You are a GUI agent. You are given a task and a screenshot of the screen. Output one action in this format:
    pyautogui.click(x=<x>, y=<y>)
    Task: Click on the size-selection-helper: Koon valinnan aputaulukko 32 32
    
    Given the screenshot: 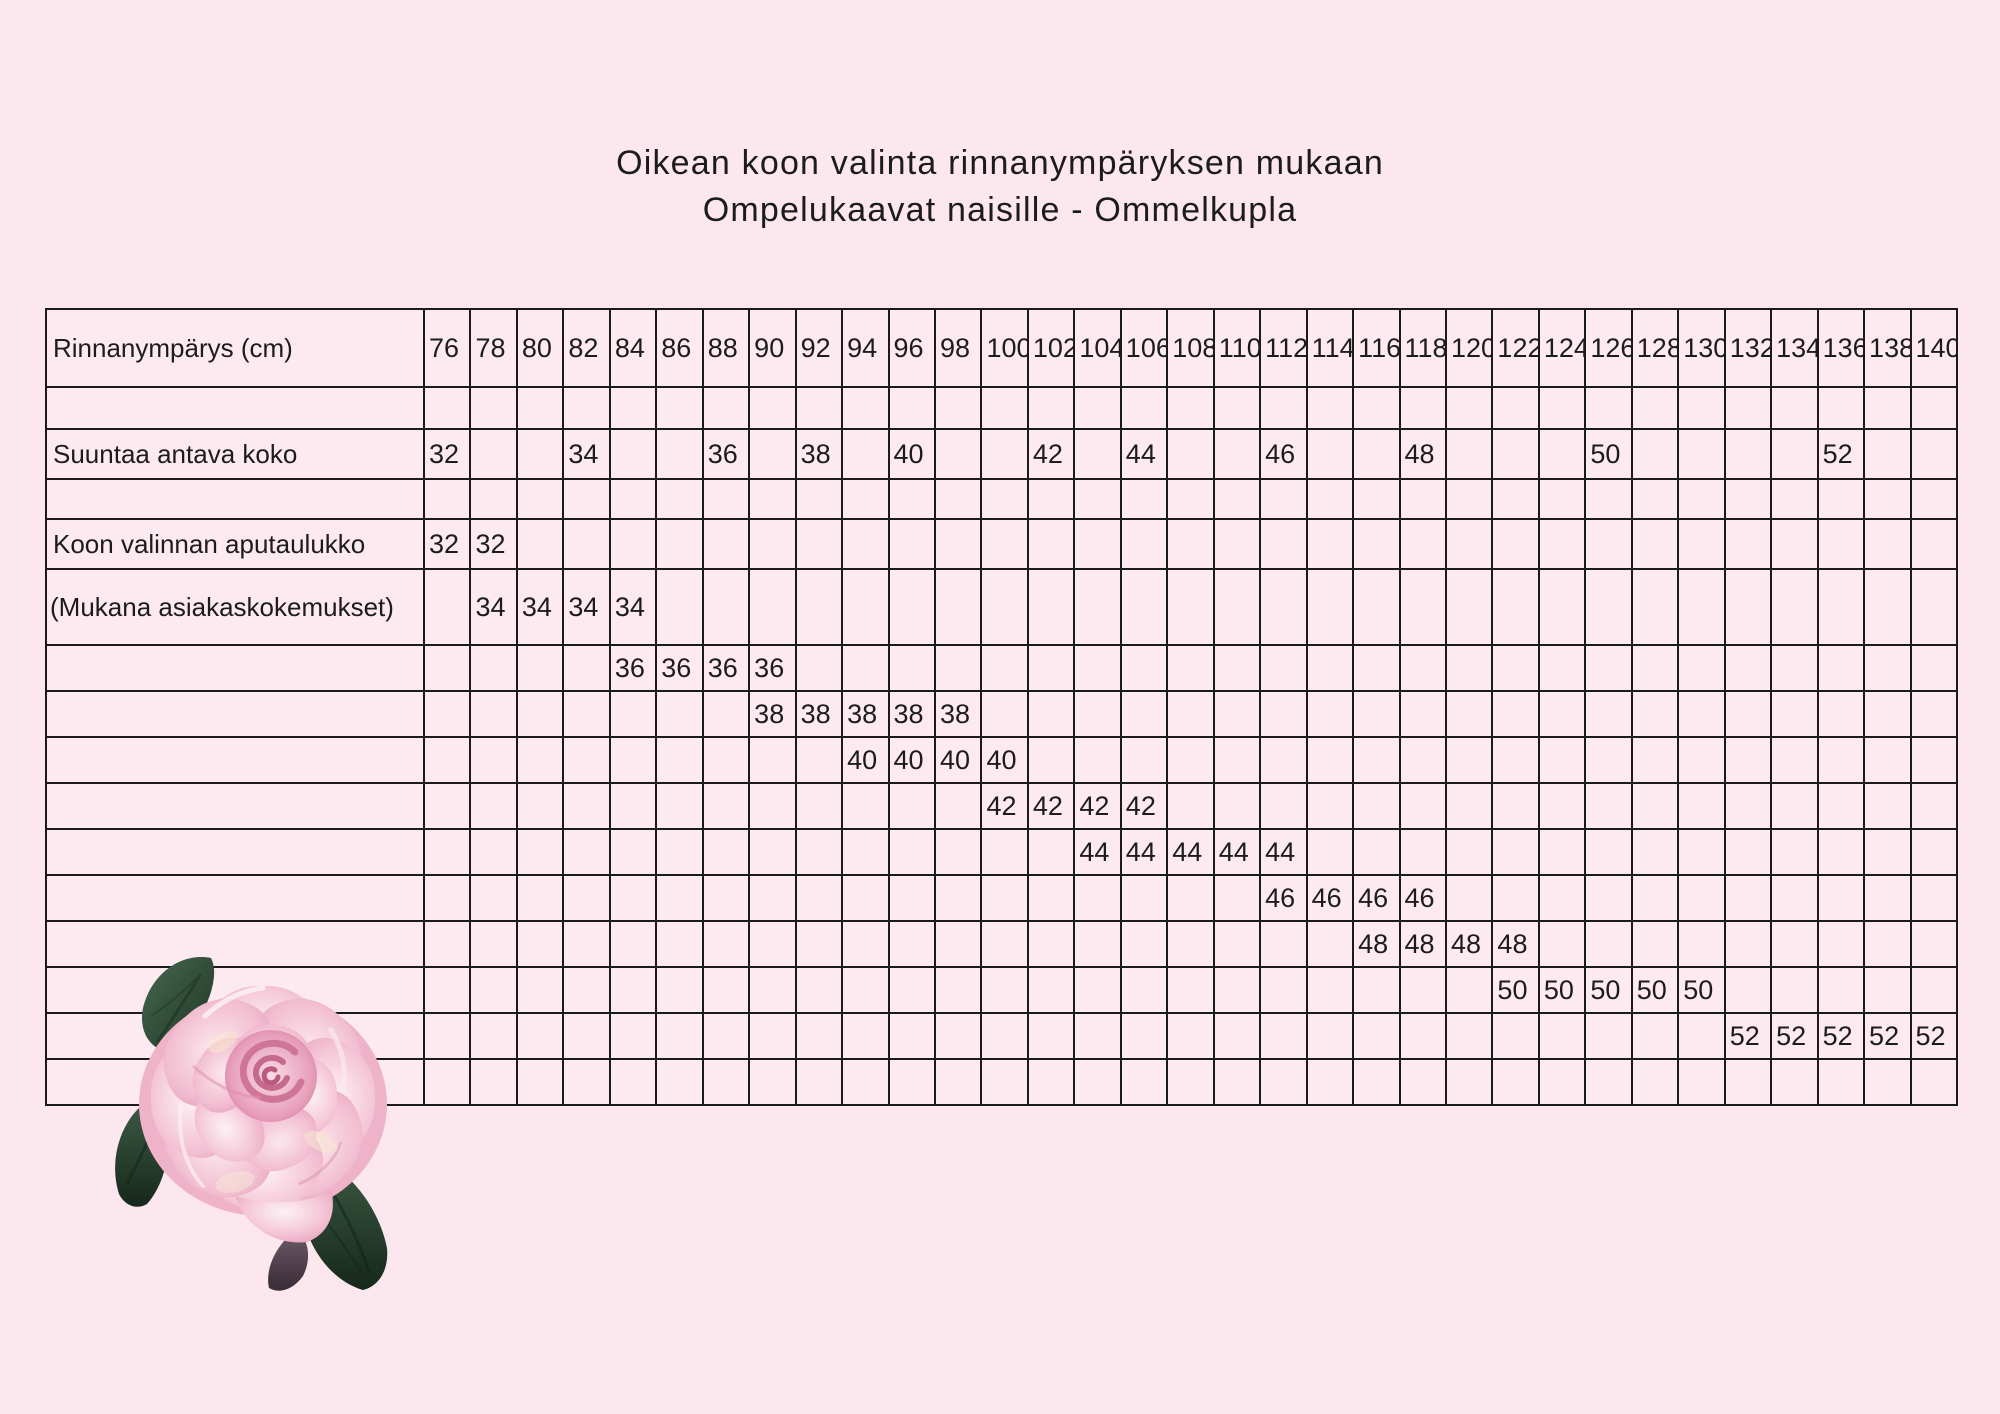 What is the action you would take?
    pyautogui.click(x=1001, y=544)
    